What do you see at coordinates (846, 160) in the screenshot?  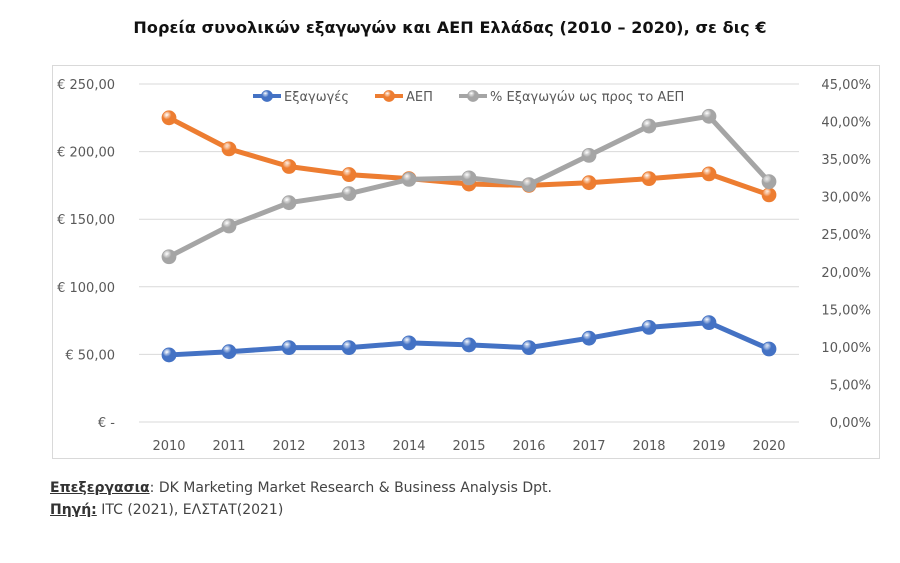 I see `y-right-tick-label: 35,00%` at bounding box center [846, 160].